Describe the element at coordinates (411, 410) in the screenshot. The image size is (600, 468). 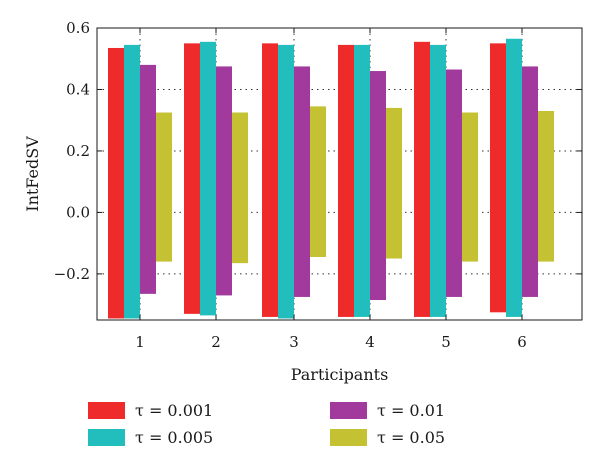
I see `legend-label: τ = 0.01` at that location.